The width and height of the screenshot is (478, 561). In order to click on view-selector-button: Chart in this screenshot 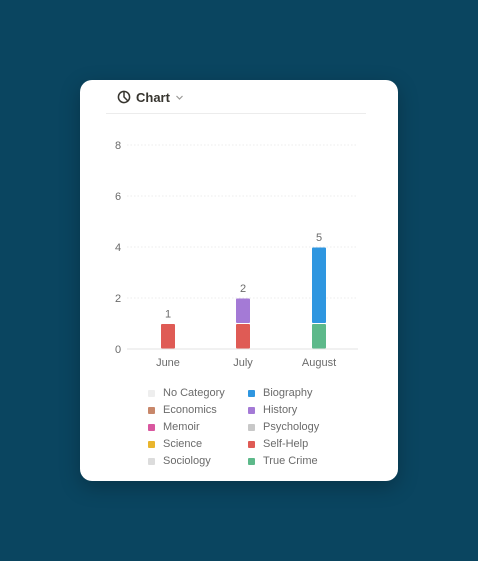, I will do `click(150, 97)`.